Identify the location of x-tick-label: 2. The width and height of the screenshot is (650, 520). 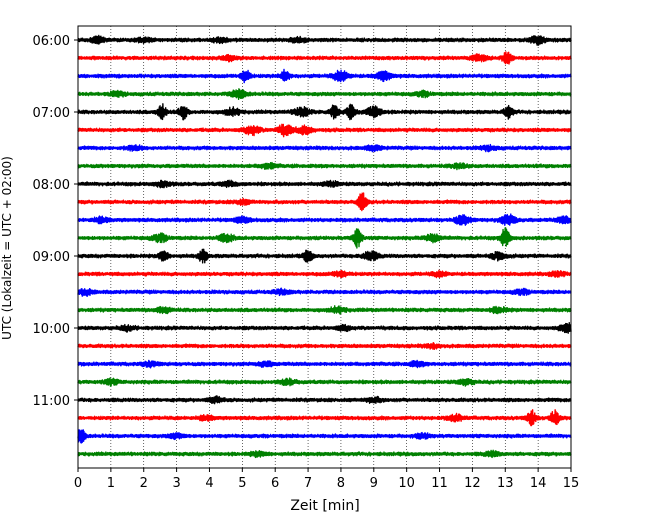
(144, 483).